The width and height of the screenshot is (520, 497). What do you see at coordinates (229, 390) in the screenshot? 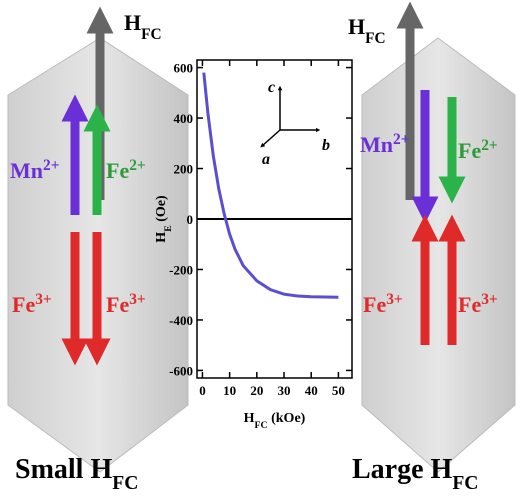
I see `x-tick-label: 10` at bounding box center [229, 390].